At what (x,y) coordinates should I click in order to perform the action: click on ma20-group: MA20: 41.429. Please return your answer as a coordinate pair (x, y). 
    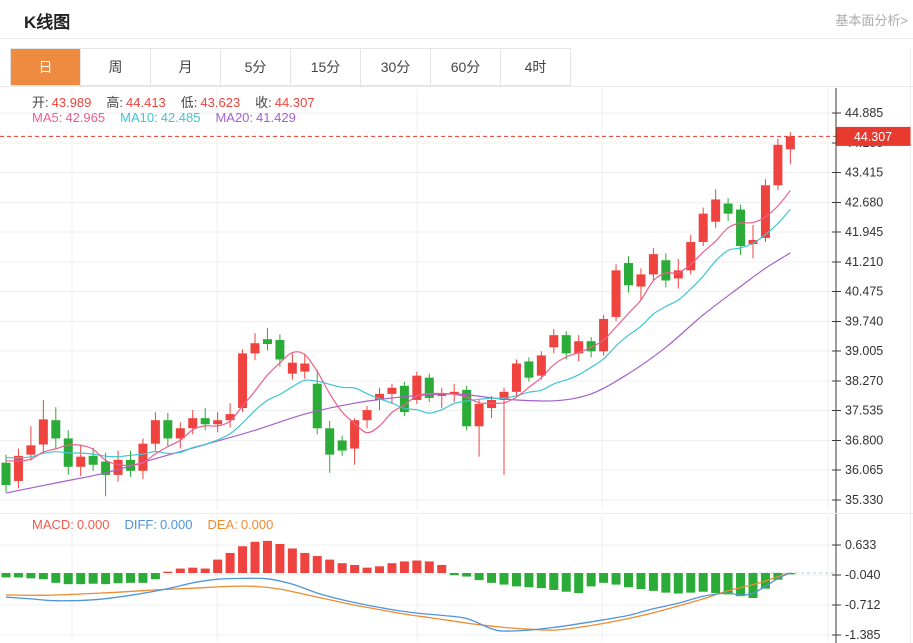
    Looking at the image, I should click on (255, 117).